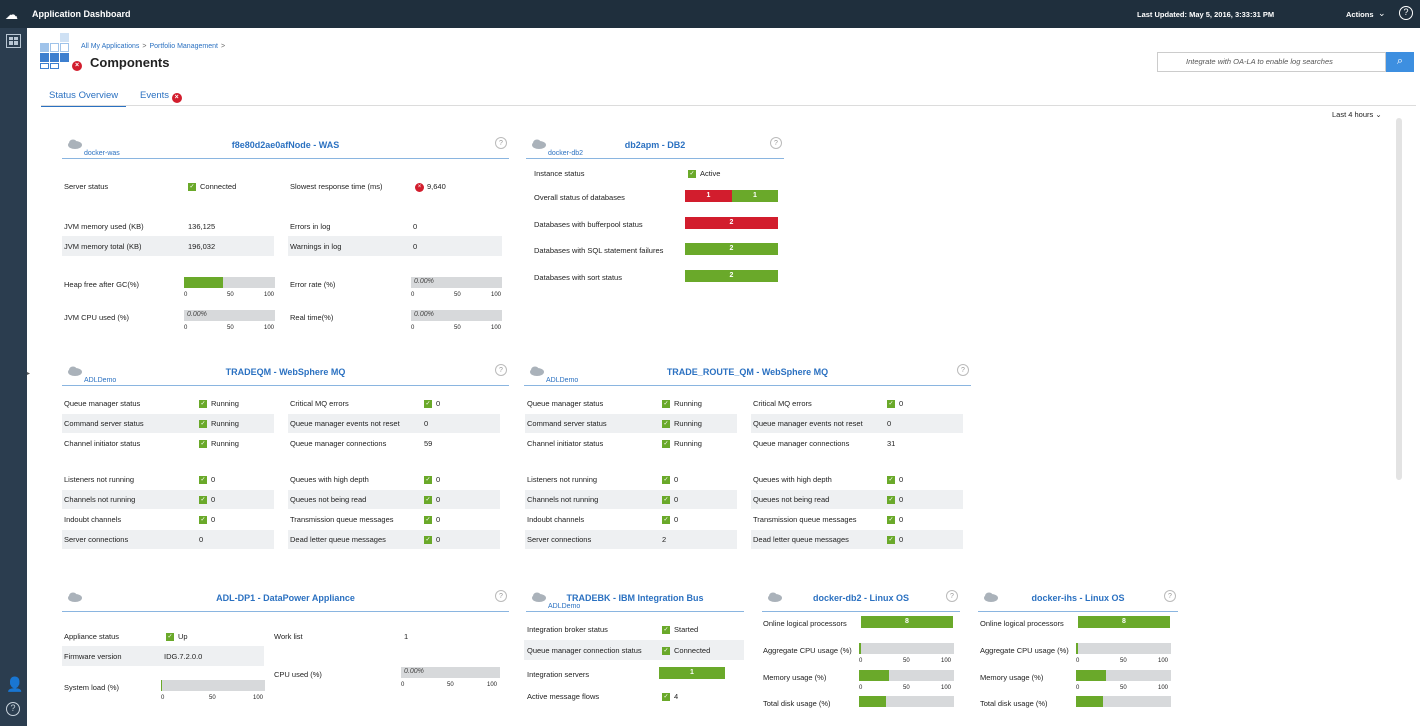 This screenshot has height=726, width=1420. Describe the element at coordinates (906, 675) in the screenshot. I see `linux-db2-memory-bar` at that location.